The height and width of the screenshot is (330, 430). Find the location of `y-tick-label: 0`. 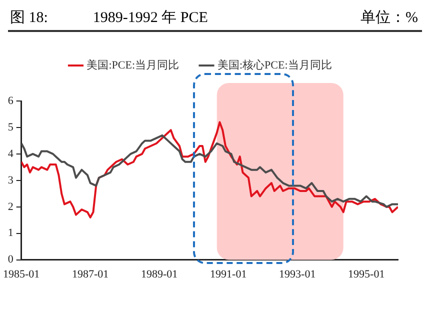

y-tick-label: 0 is located at coordinates (11, 260).